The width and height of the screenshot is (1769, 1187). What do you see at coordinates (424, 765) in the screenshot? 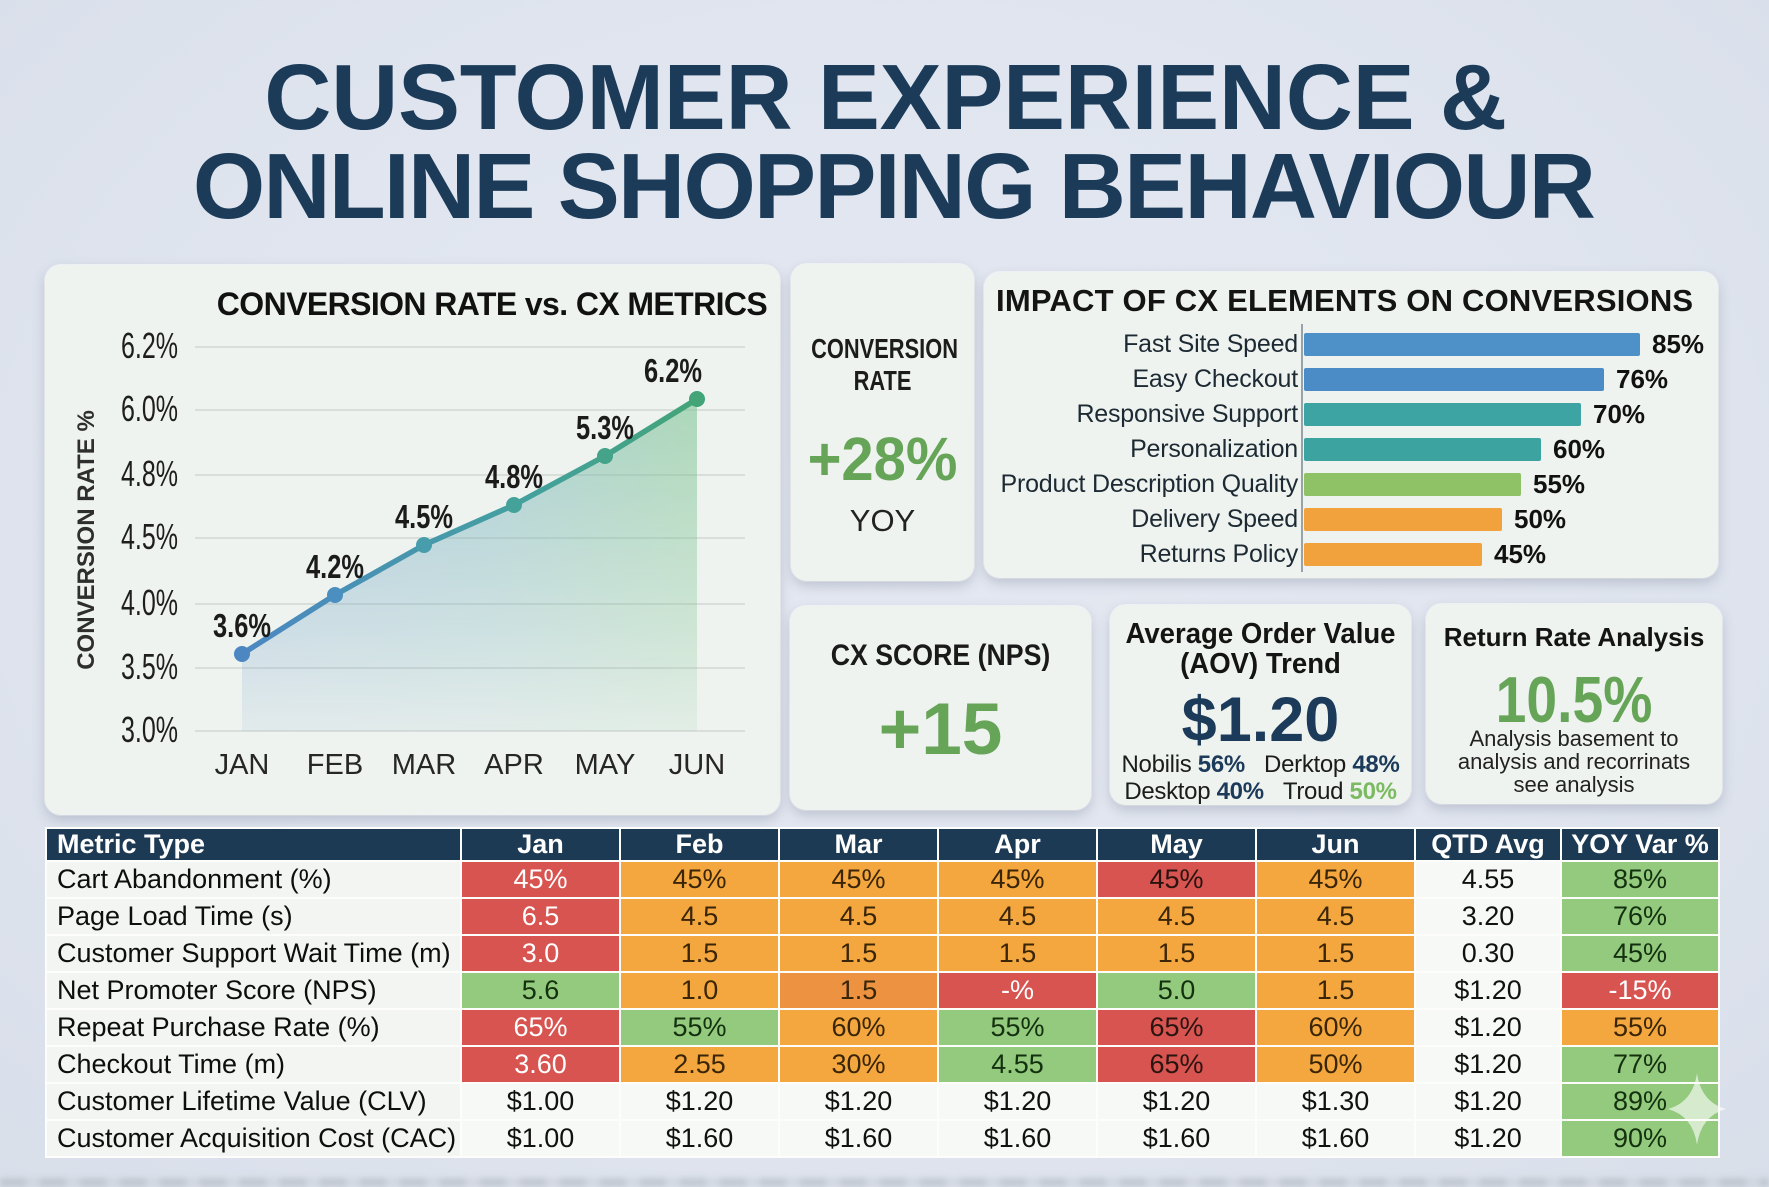
I see `svg-text: MAR` at bounding box center [424, 765].